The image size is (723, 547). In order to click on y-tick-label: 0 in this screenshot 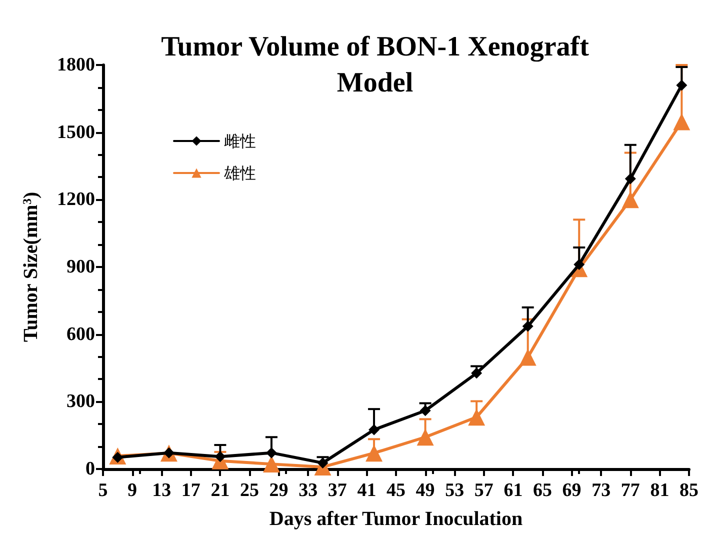, I will do `click(90, 469)`.